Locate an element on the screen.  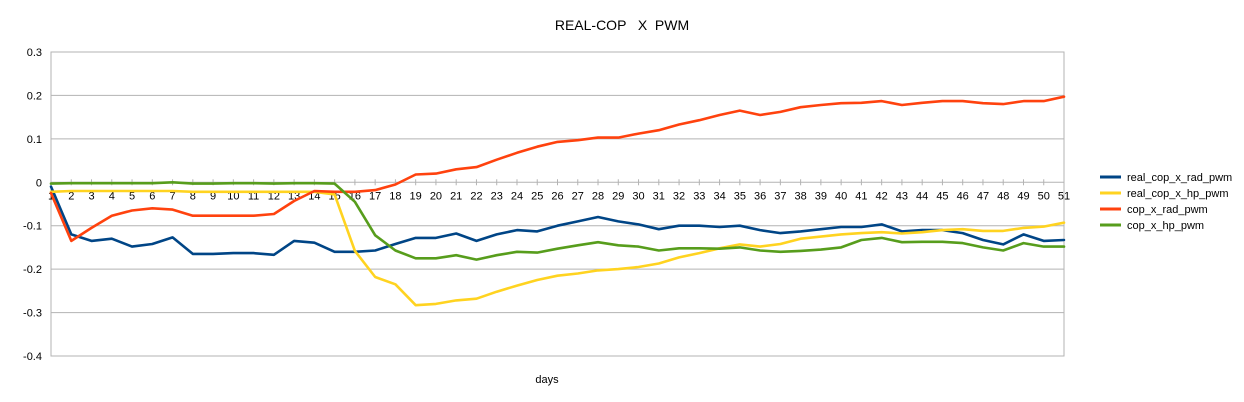
y-tick-label: -0.4 is located at coordinates (32, 357).